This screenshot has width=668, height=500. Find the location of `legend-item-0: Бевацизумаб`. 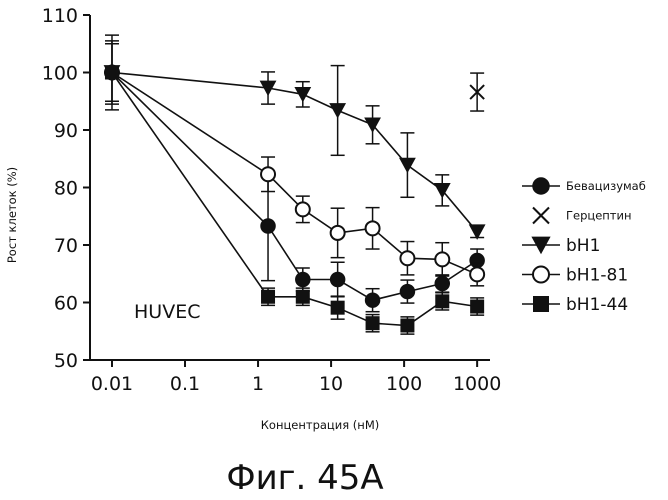

legend-item-0: Бевацизумаб is located at coordinates (584, 186).